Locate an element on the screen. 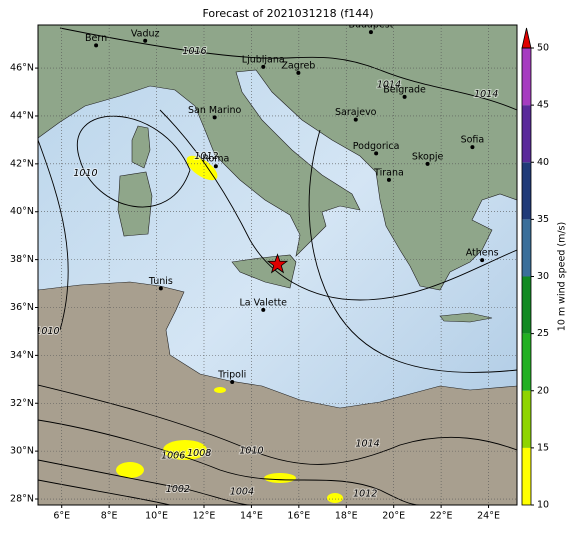  isobar-label: 1002 is located at coordinates (178, 489).